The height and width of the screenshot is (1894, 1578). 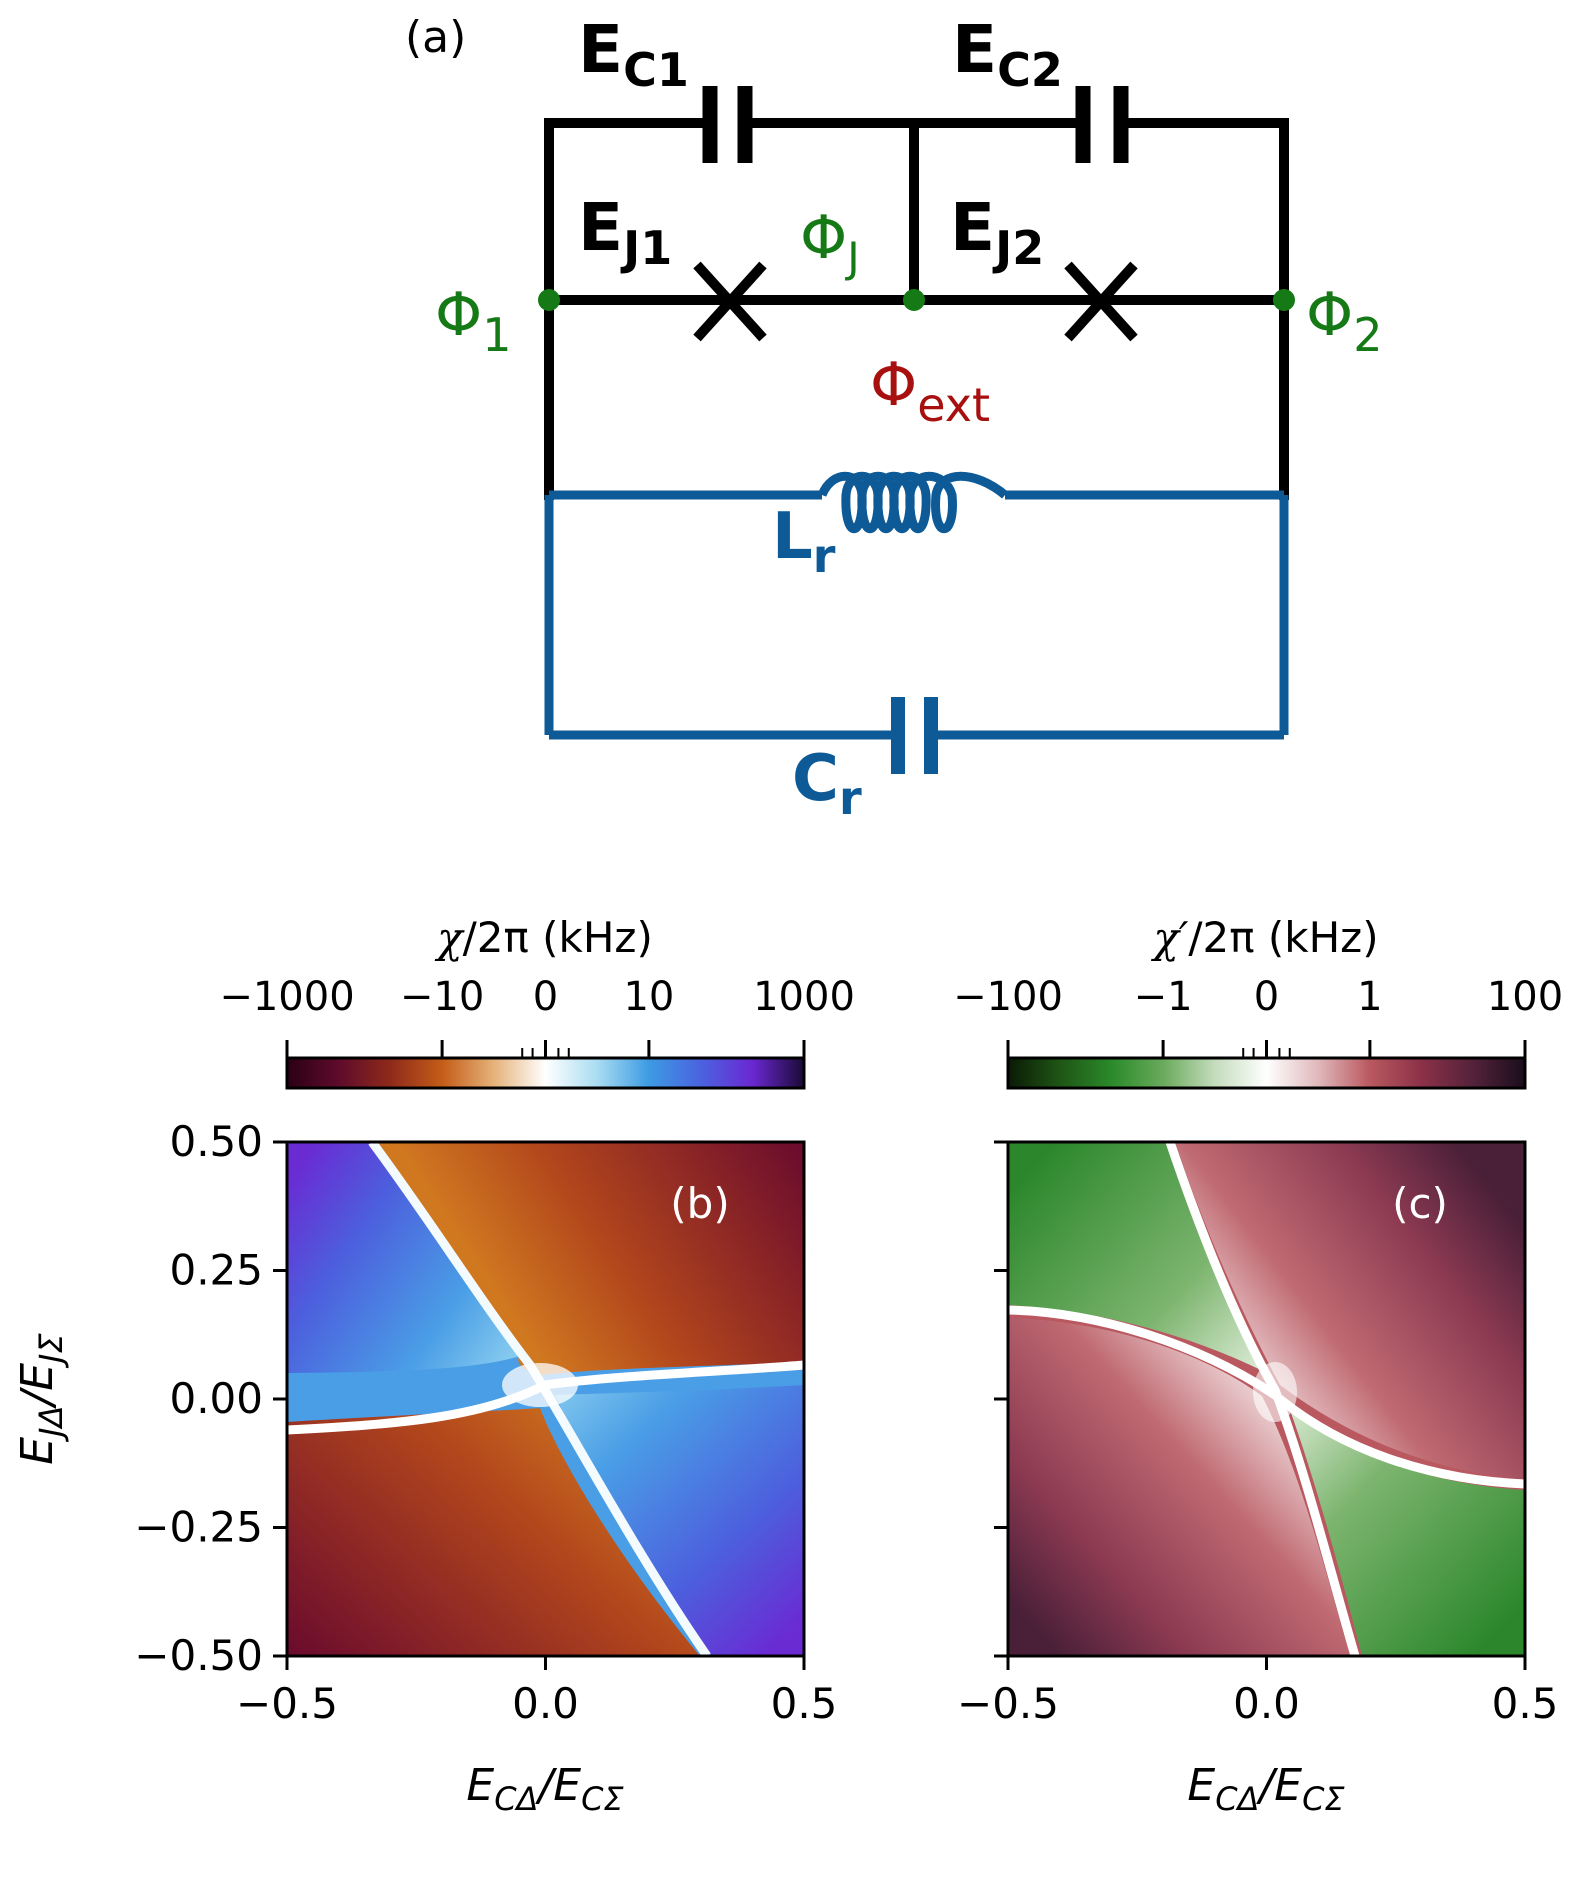 What do you see at coordinates (1008, 997) in the screenshot?
I see `colorbar-c-tick-label: −100` at bounding box center [1008, 997].